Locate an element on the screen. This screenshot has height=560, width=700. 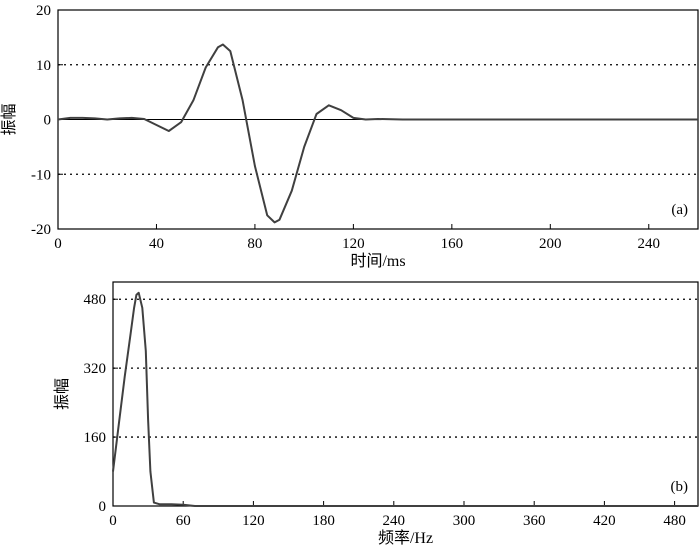
panel-a-x-tick-label: 160 is located at coordinates (452, 244).